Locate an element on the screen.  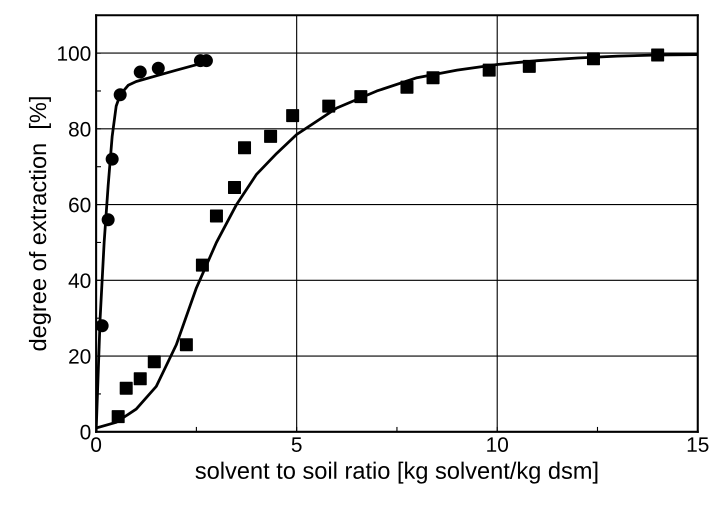
y-tick-label: 0 is located at coordinates (85, 432).